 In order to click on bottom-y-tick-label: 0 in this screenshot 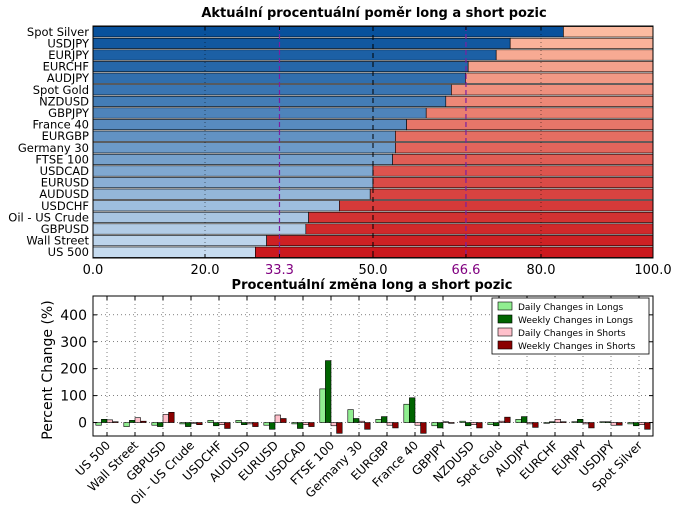, I will do `click(82, 424)`.